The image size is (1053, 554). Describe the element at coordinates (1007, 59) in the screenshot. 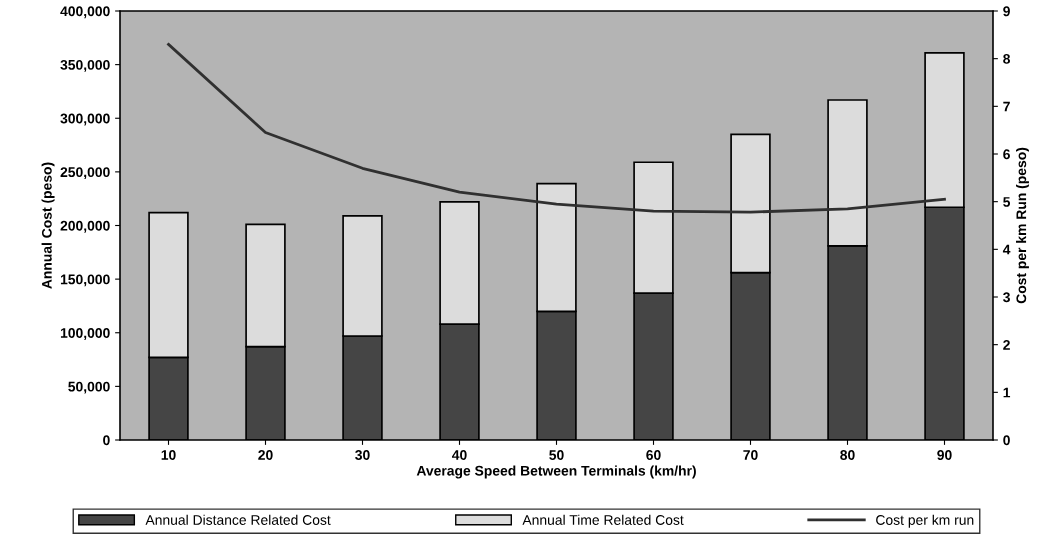

I see `y2-tick-label: 8` at that location.